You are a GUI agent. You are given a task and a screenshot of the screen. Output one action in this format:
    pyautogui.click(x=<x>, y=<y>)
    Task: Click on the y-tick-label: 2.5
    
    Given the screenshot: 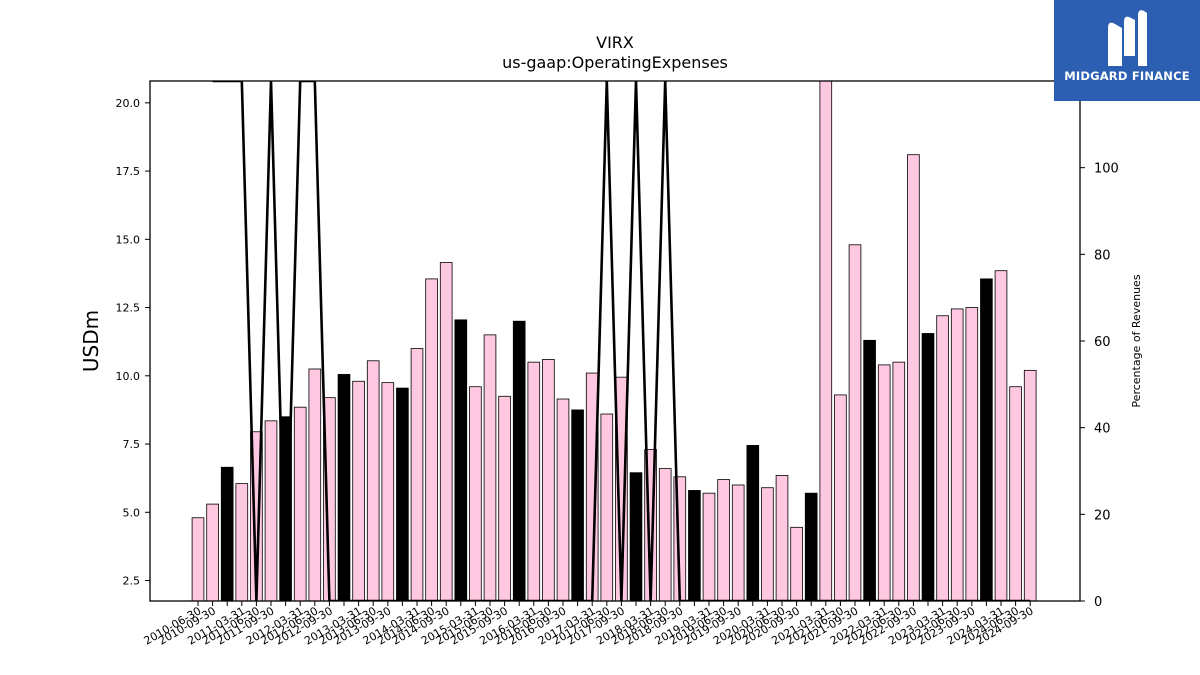 What is the action you would take?
    pyautogui.click(x=132, y=581)
    